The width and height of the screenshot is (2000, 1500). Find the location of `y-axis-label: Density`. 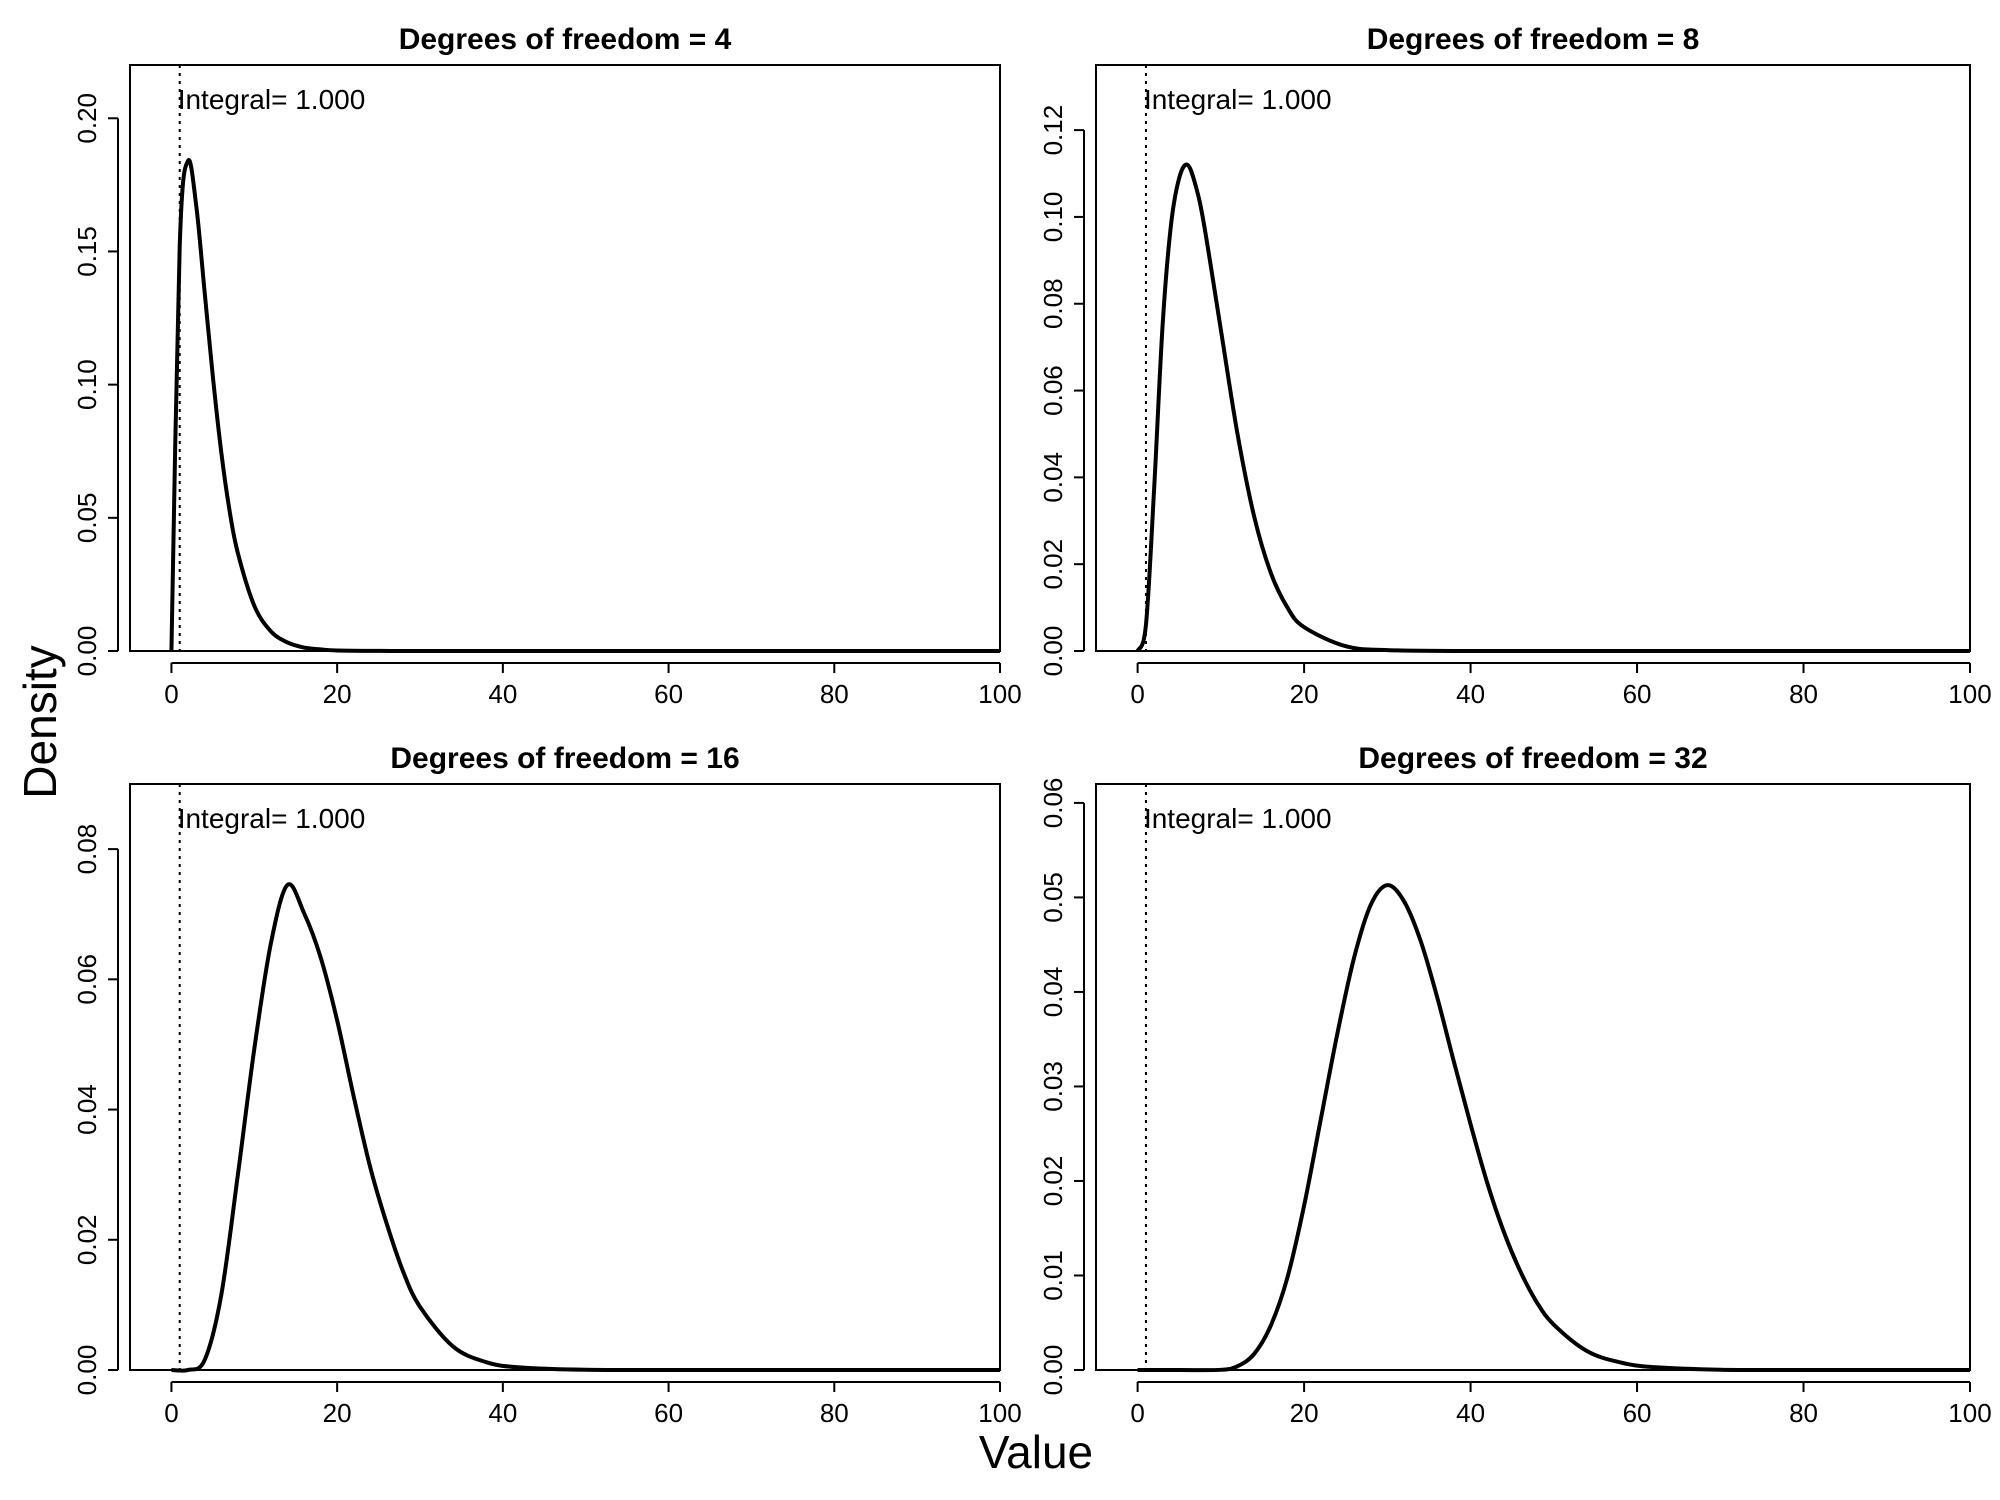

y-axis-label: Density is located at coordinates (40, 721).